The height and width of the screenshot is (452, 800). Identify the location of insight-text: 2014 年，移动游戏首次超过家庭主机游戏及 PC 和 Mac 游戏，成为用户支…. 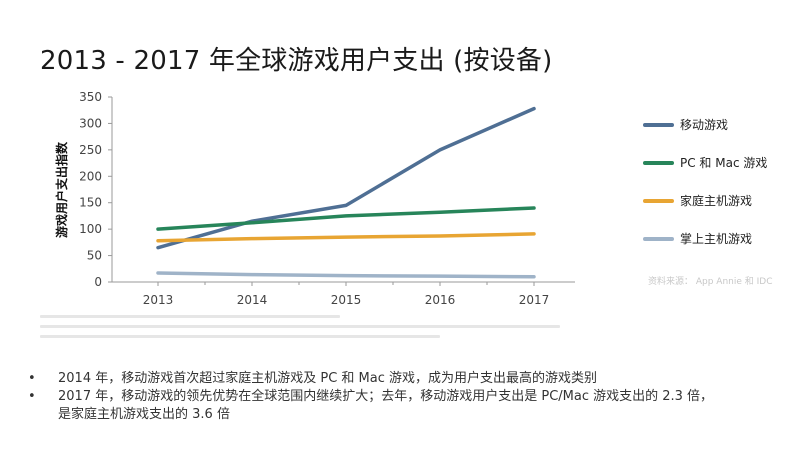
(327, 378).